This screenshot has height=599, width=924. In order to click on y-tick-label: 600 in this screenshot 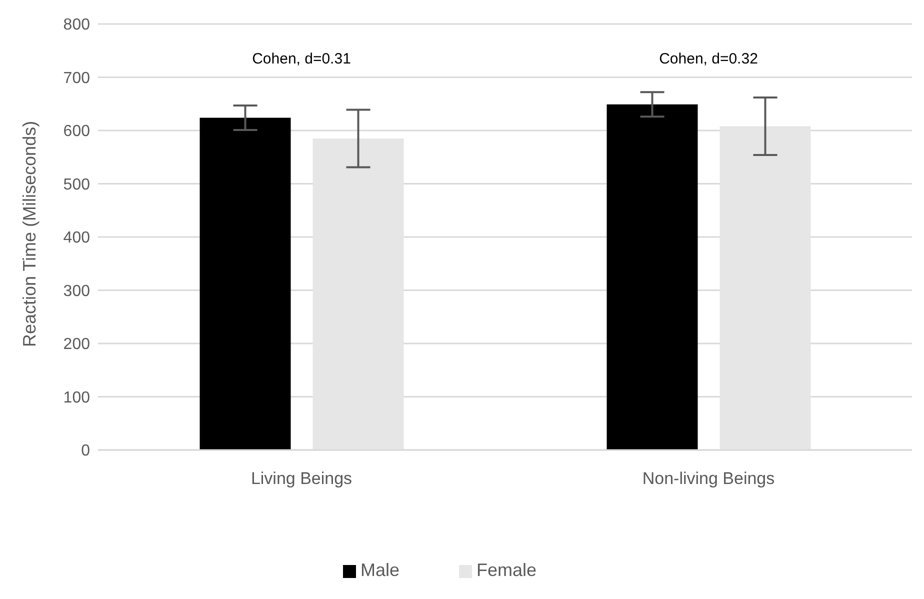, I will do `click(76, 131)`.